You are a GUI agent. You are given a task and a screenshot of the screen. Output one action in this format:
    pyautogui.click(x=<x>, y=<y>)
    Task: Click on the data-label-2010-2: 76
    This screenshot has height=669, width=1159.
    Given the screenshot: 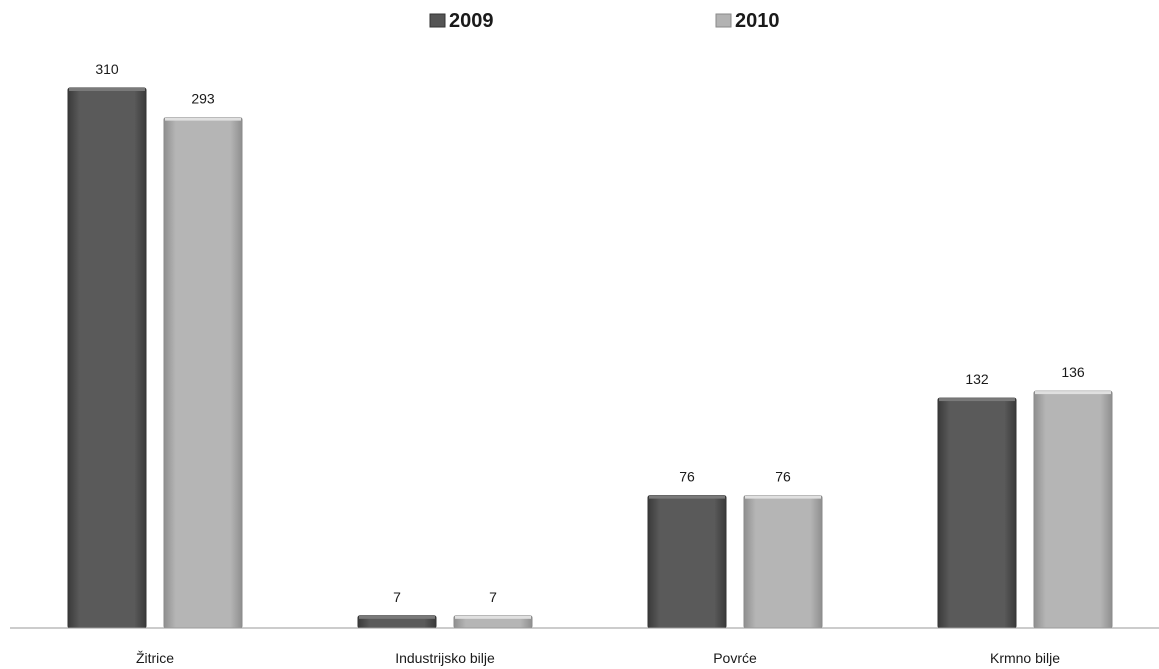 What is the action you would take?
    pyautogui.click(x=783, y=477)
    